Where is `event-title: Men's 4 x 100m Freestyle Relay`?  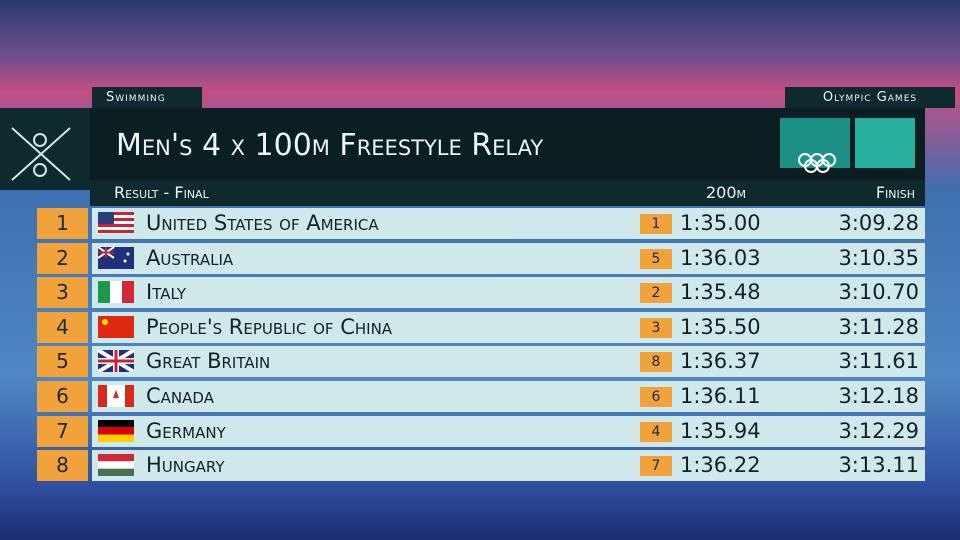 event-title: Men's 4 x 100m Freestyle Relay is located at coordinates (330, 145).